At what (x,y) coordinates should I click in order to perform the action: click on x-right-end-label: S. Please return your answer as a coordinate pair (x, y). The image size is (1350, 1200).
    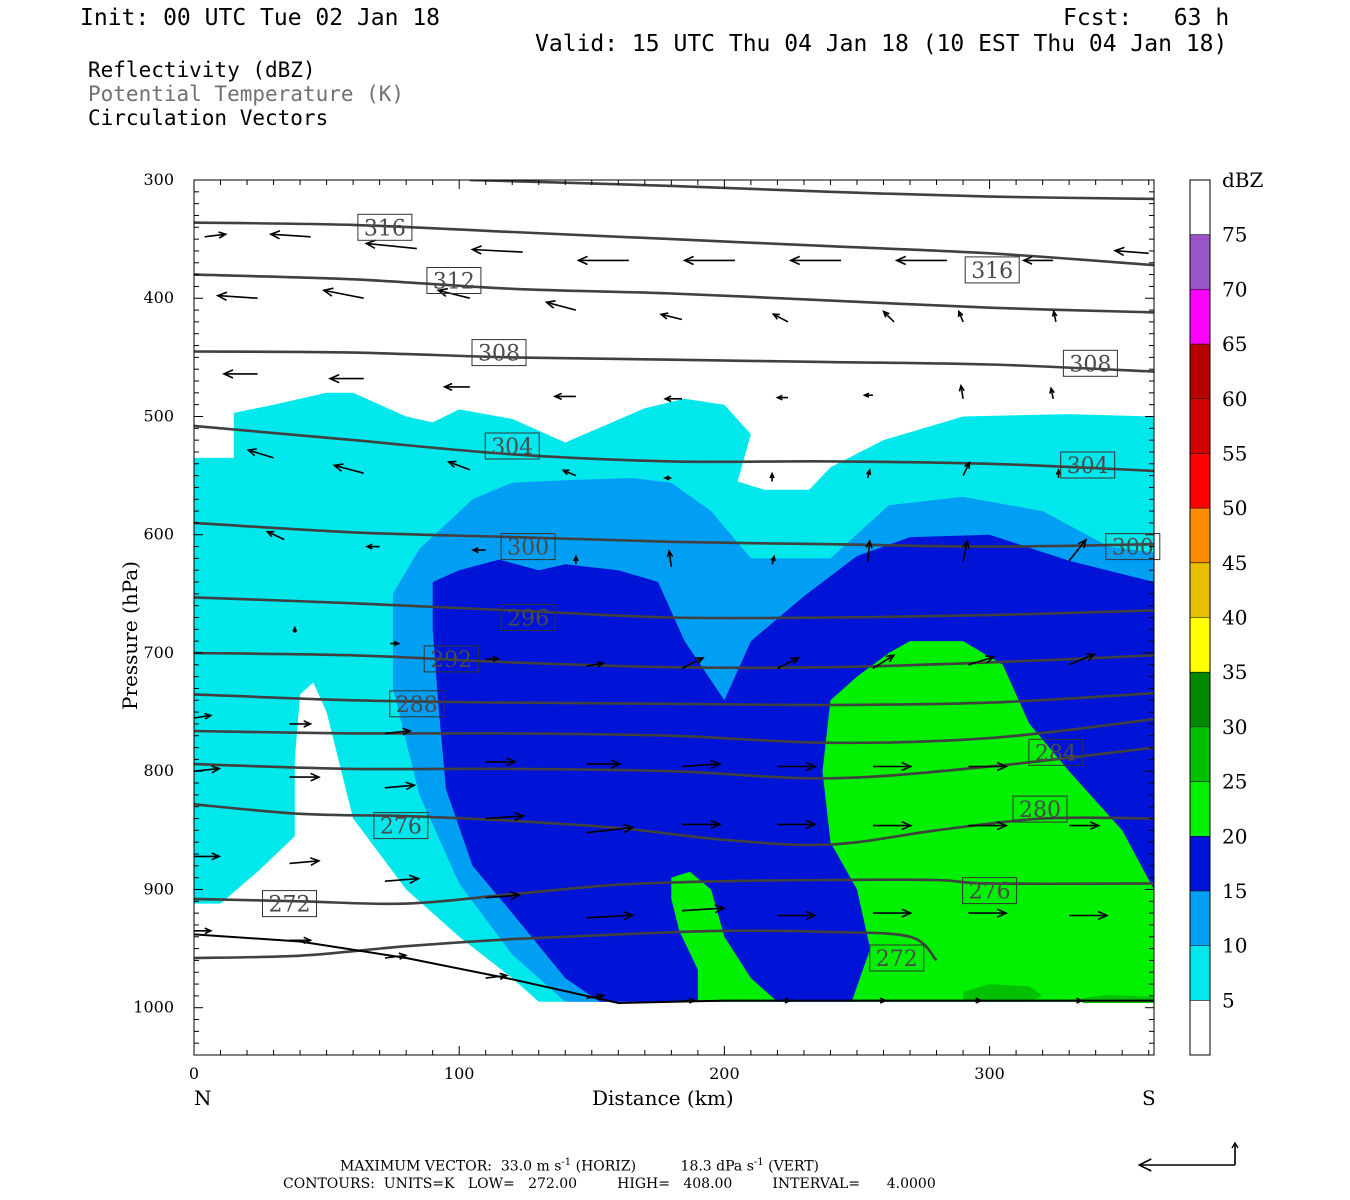
    Looking at the image, I should click on (1149, 1098).